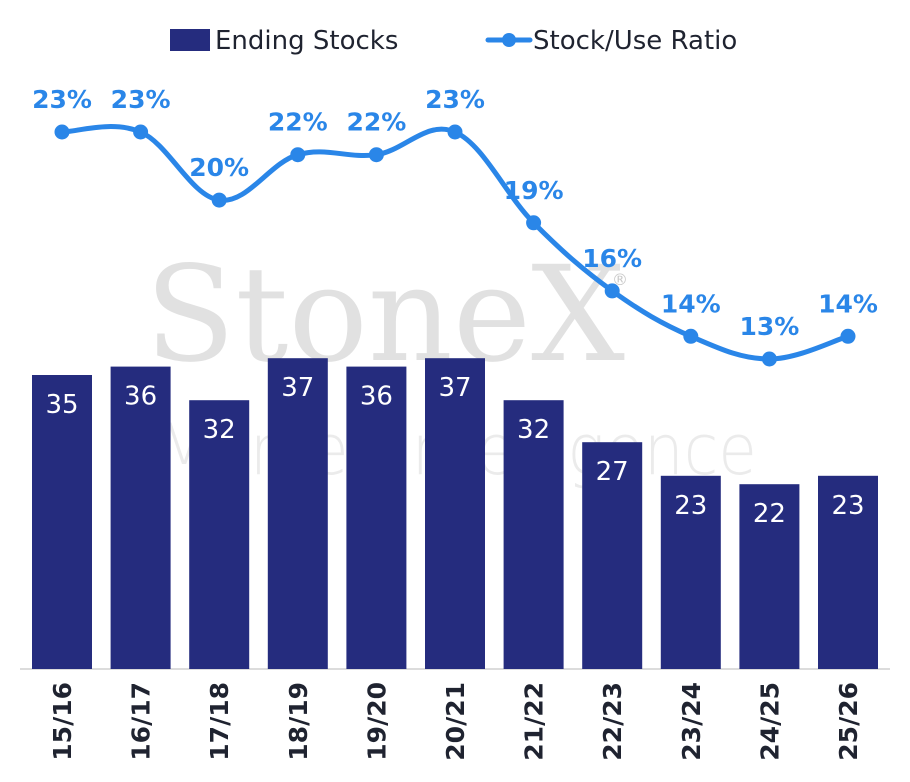  I want to click on watermark-brand: StoneX, so click(385, 315).